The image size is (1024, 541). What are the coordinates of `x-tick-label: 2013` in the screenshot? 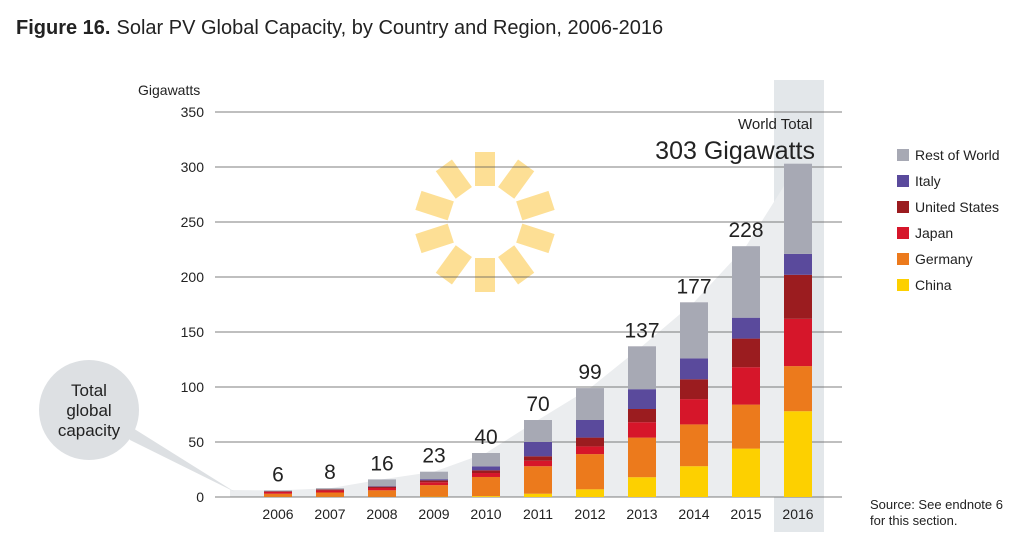 It's located at (641, 514).